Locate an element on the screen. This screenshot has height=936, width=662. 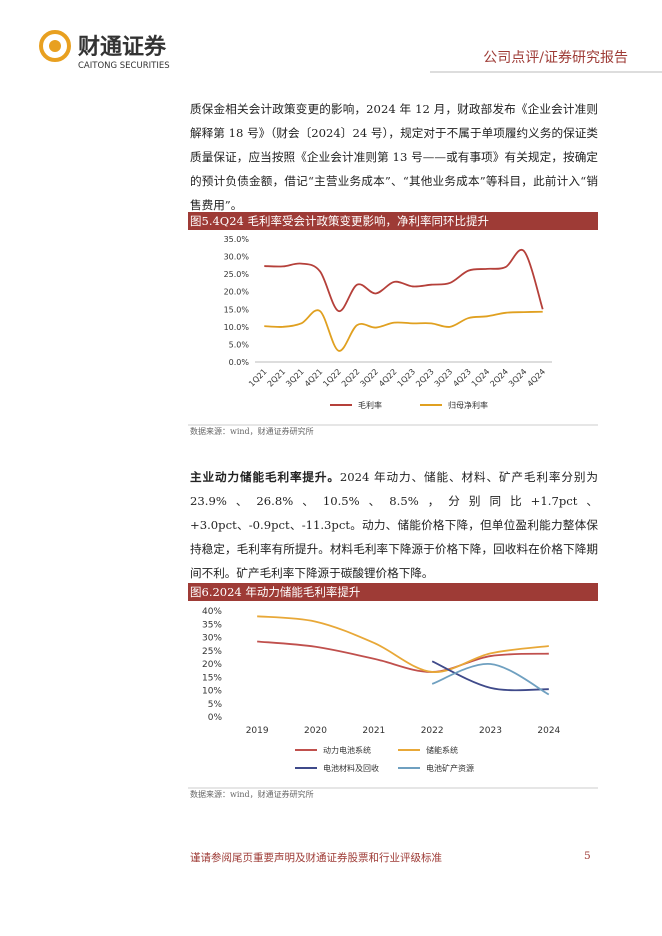
x-tick-label: 2022 is located at coordinates (432, 731).